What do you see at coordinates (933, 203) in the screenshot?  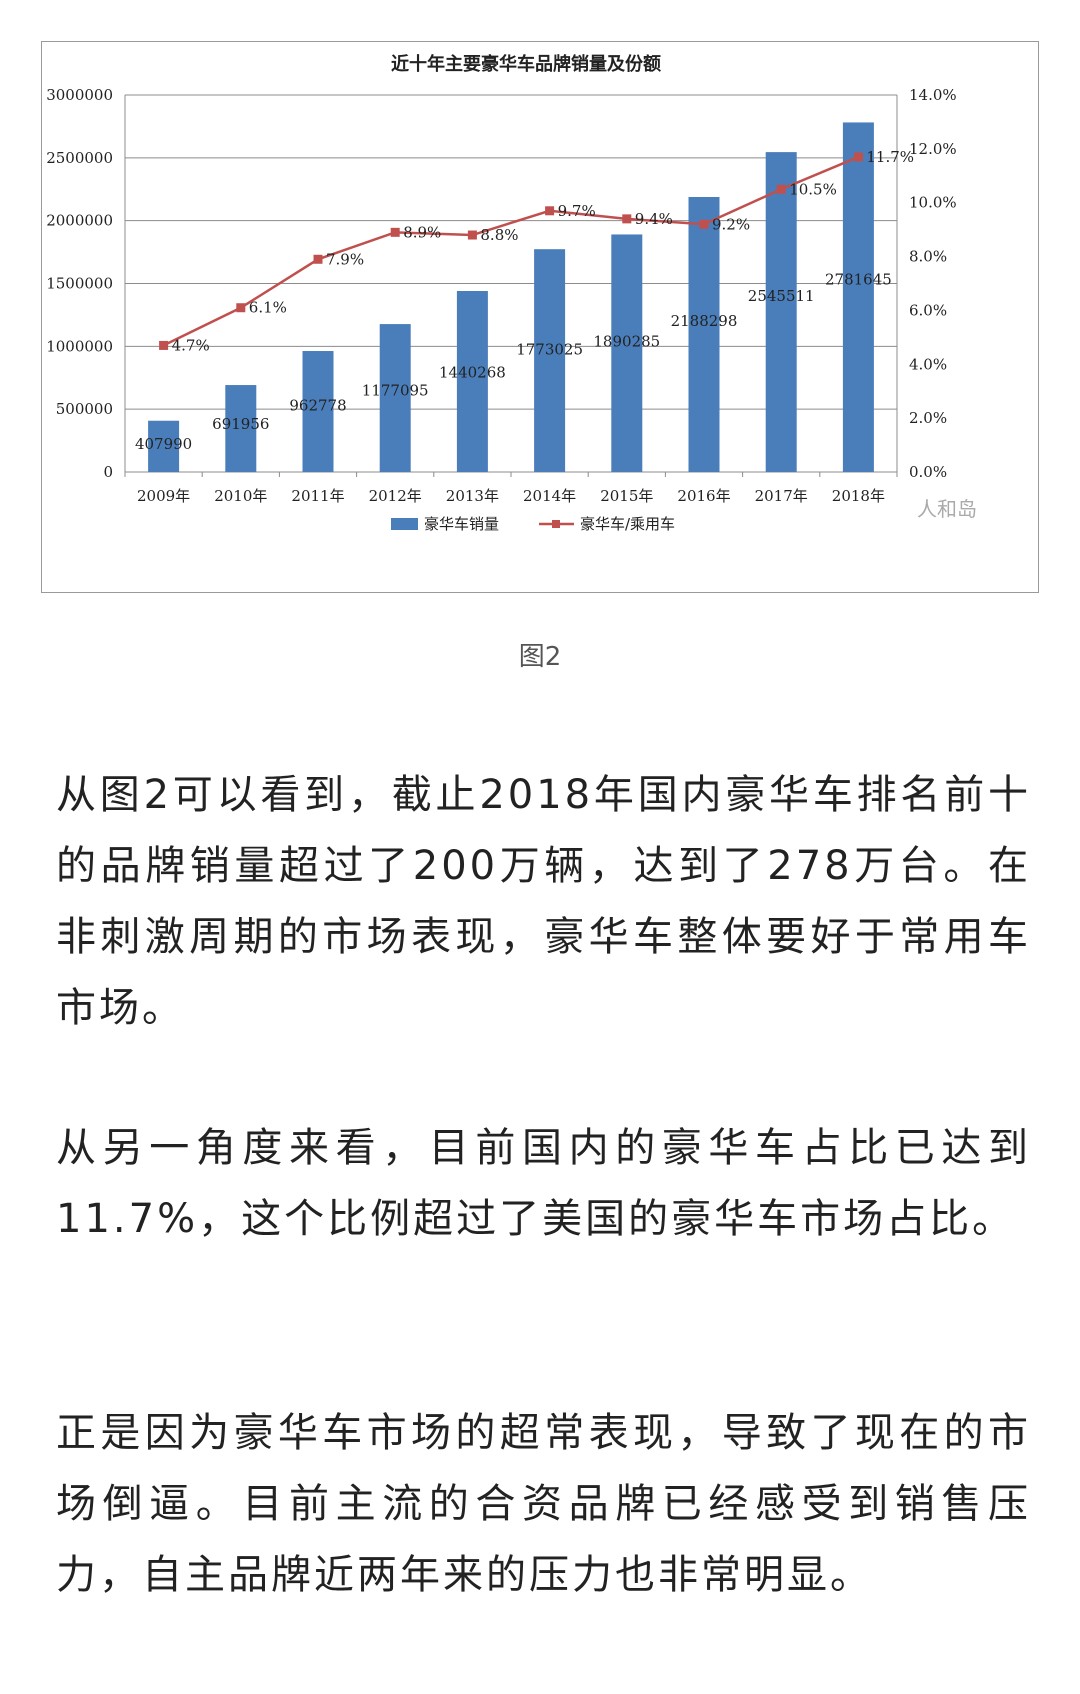 I see `y-right-tick-label: 10.0%` at bounding box center [933, 203].